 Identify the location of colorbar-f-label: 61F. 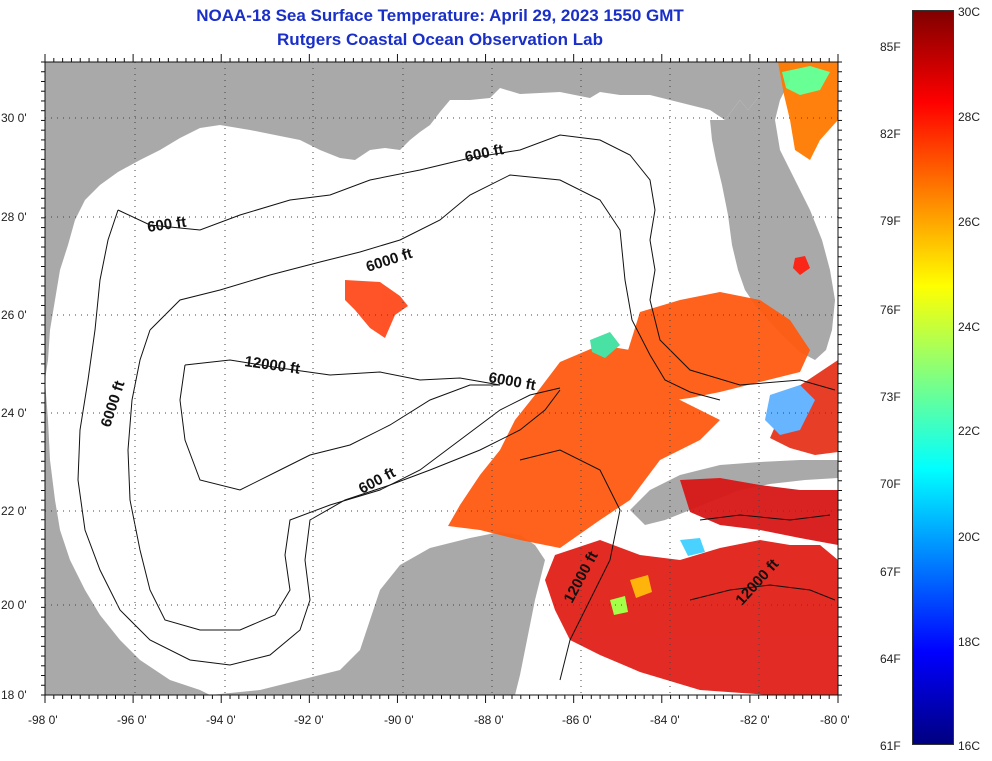
(890, 746).